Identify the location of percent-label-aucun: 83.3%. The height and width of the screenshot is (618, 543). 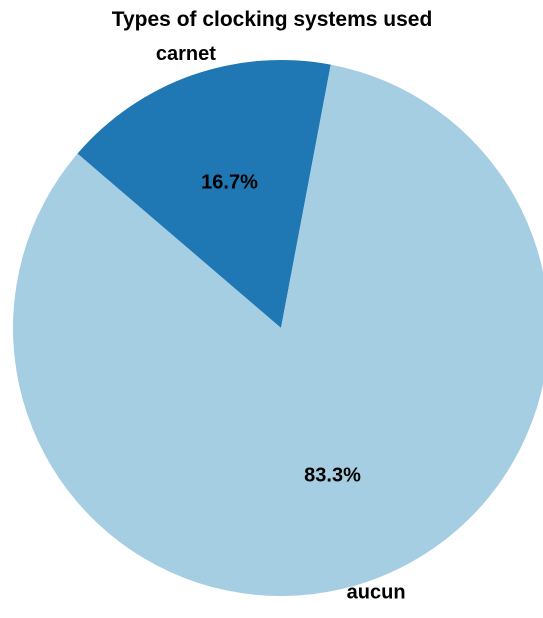
(332, 476).